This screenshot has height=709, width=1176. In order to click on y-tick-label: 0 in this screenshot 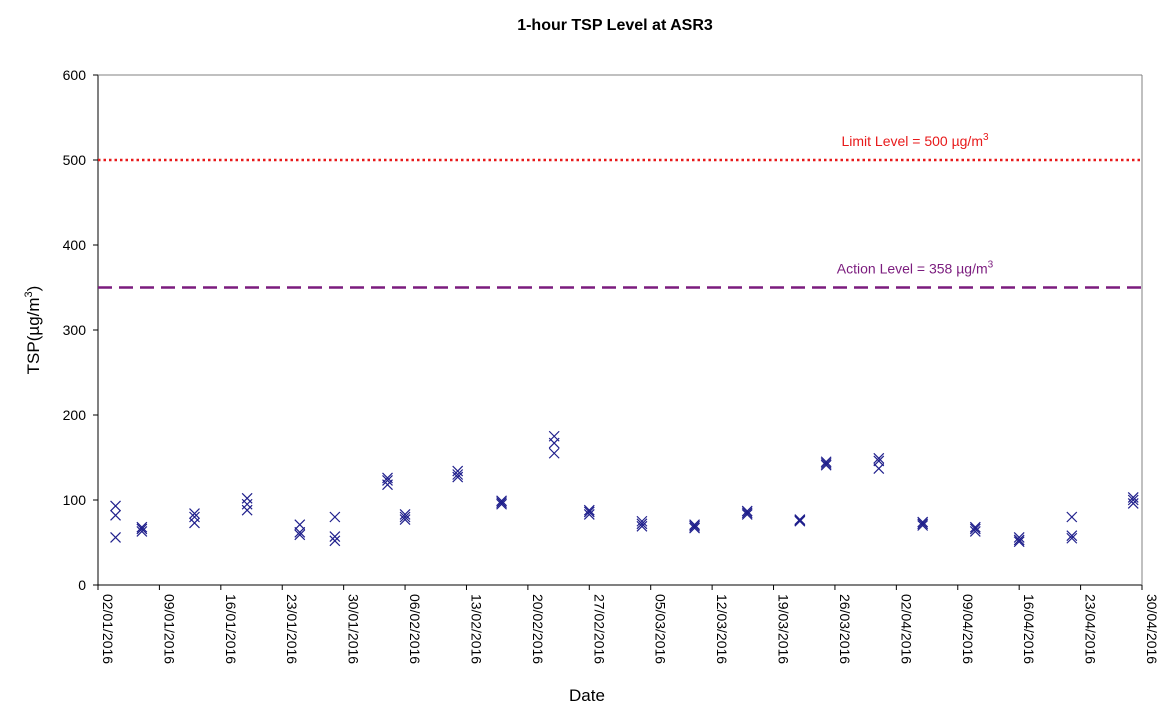, I will do `click(82, 585)`.